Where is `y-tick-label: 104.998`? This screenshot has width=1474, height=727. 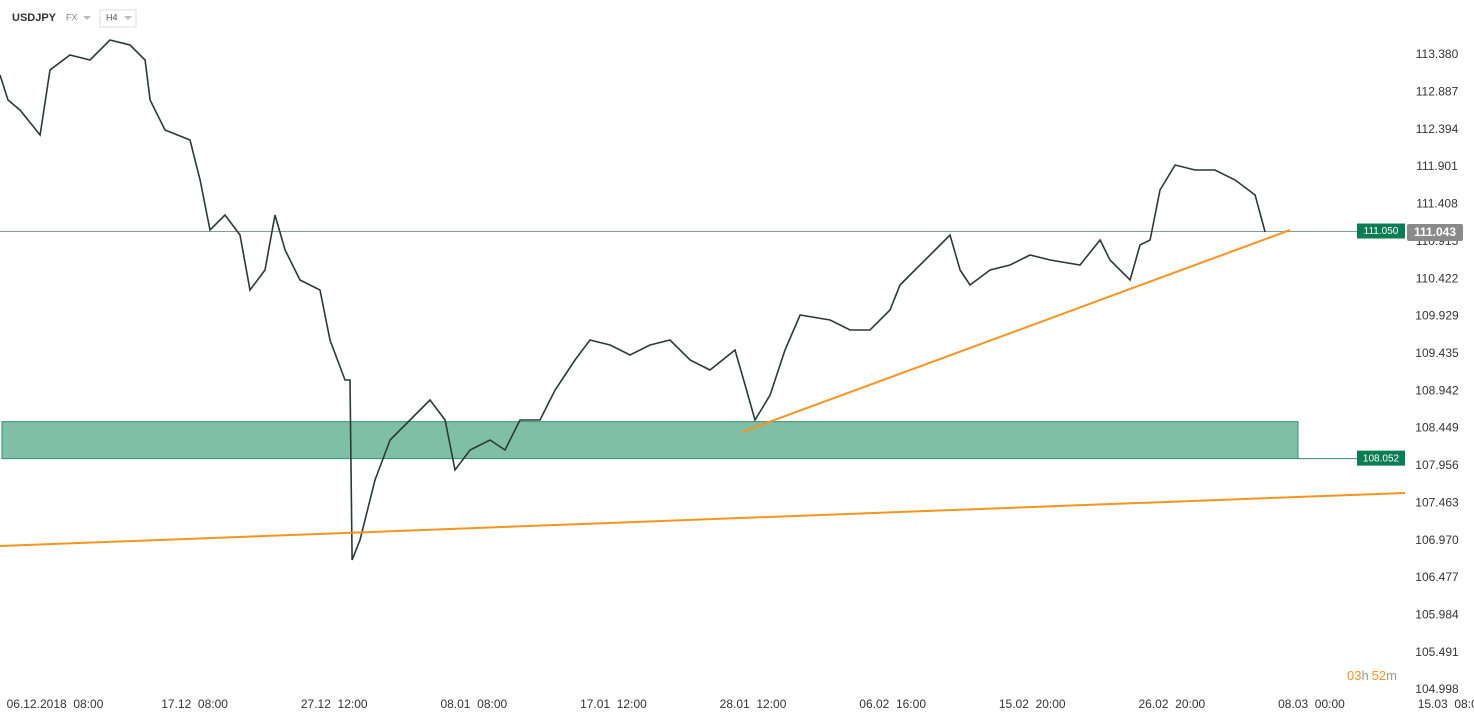
y-tick-label: 104.998 is located at coordinates (1437, 689).